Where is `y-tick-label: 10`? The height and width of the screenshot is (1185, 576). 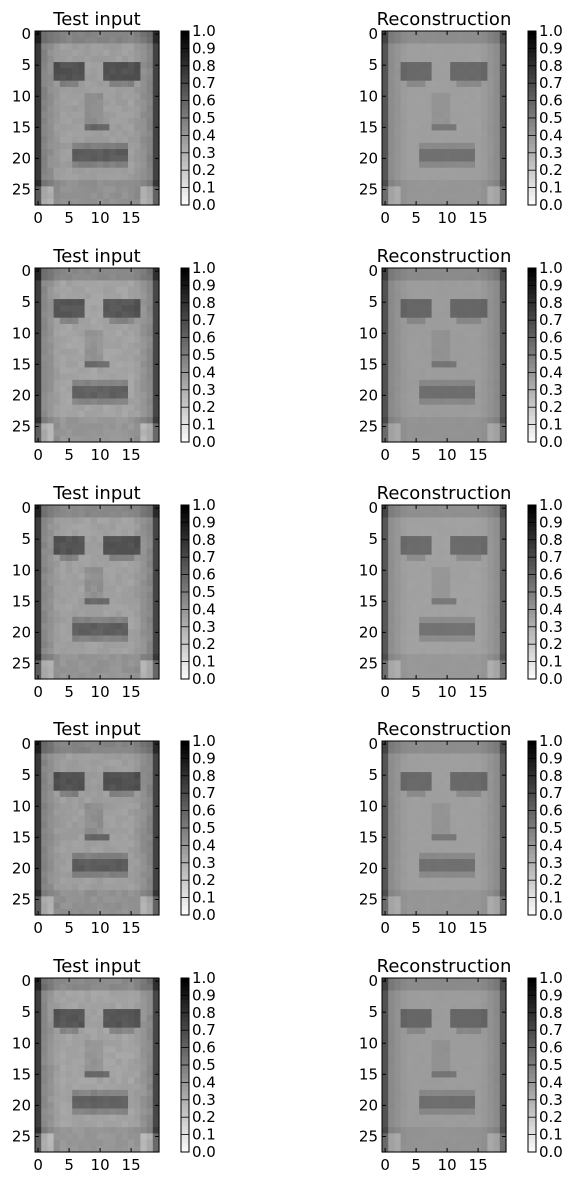
y-tick-label: 10 is located at coordinates (21, 806).